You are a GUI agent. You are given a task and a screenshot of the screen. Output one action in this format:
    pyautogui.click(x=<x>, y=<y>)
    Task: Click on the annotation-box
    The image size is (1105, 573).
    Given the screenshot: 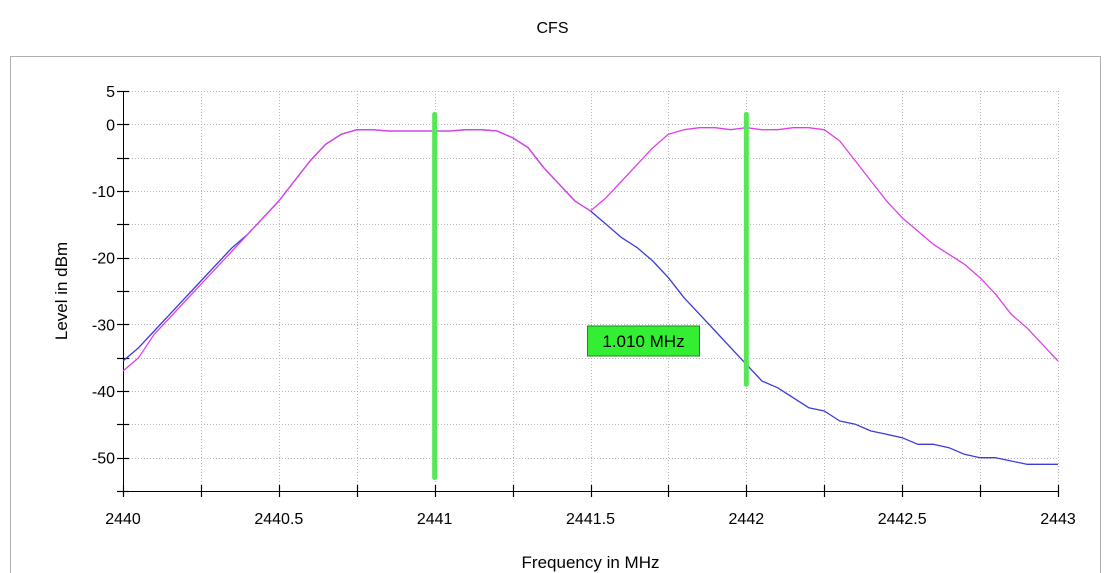 What is the action you would take?
    pyautogui.click(x=643, y=341)
    